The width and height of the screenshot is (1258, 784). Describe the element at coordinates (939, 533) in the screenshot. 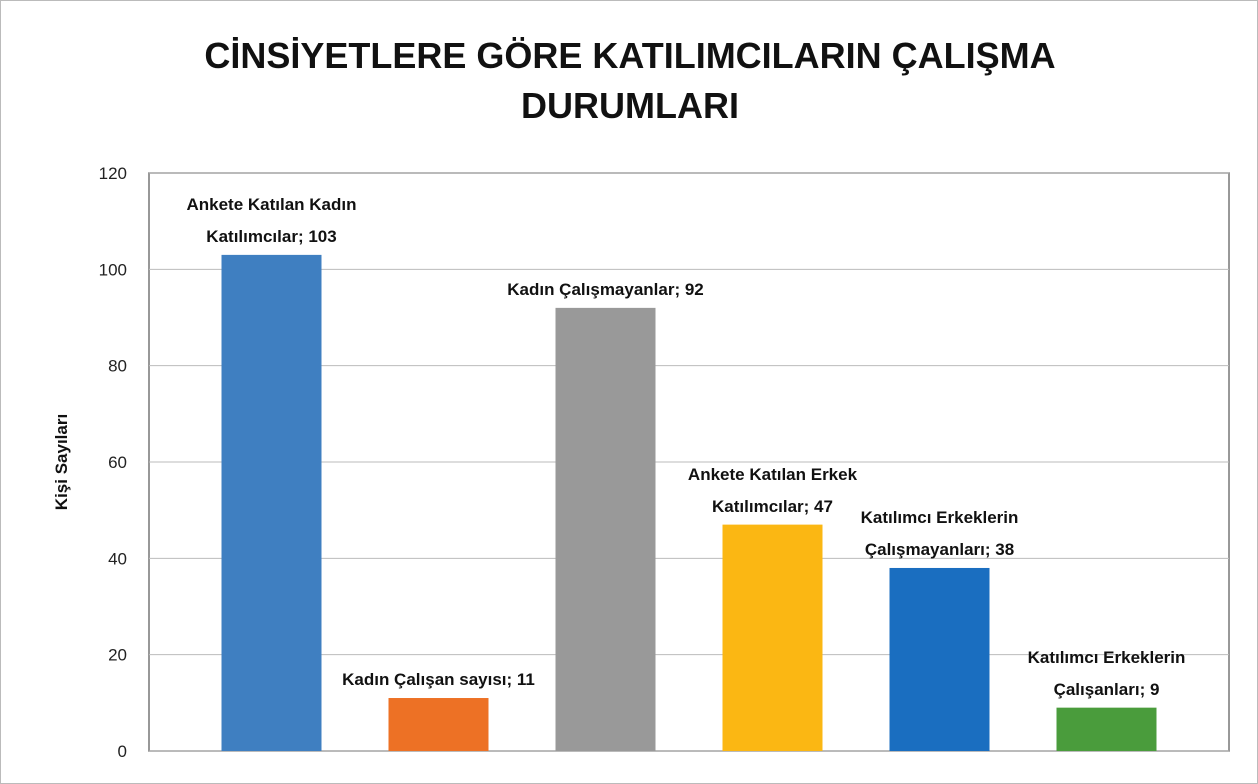

I see `data-label: Katılımcı Erkeklerin Çalışmayanları; 38` at that location.